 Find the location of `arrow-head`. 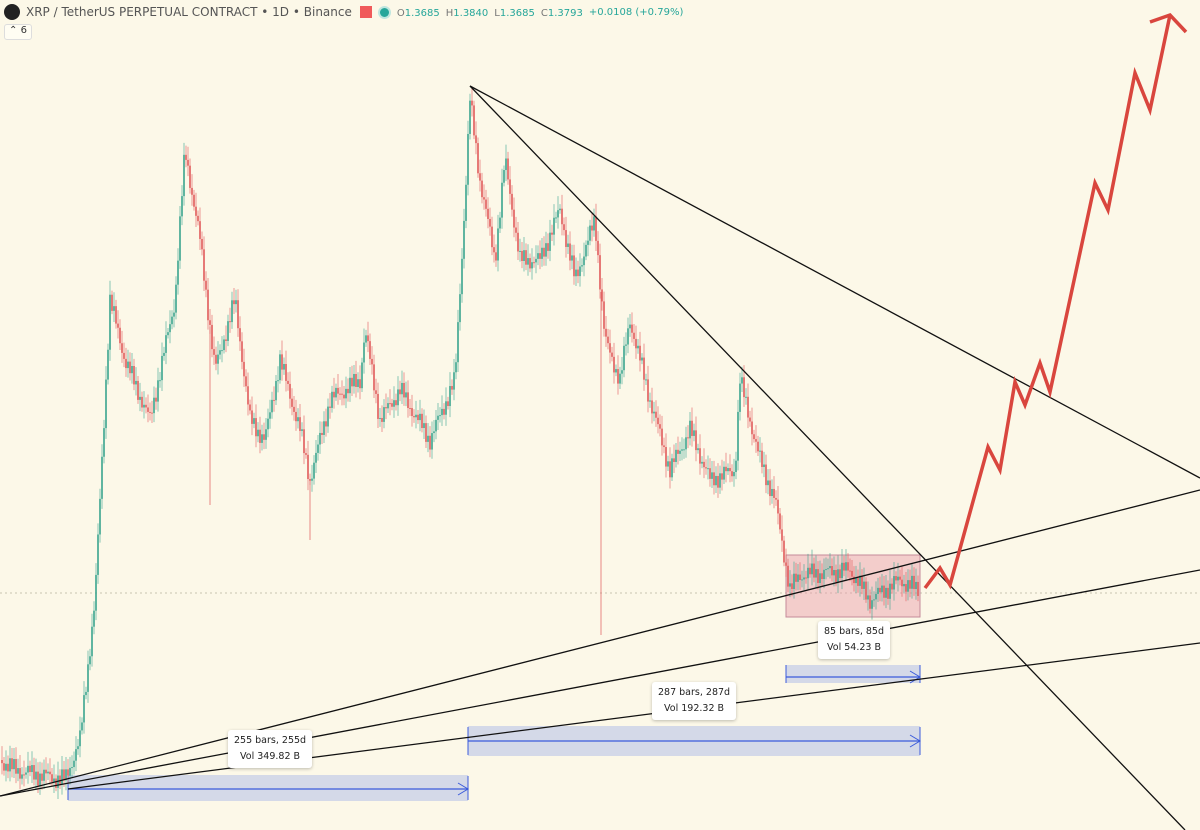

arrow-head is located at coordinates (463, 789).